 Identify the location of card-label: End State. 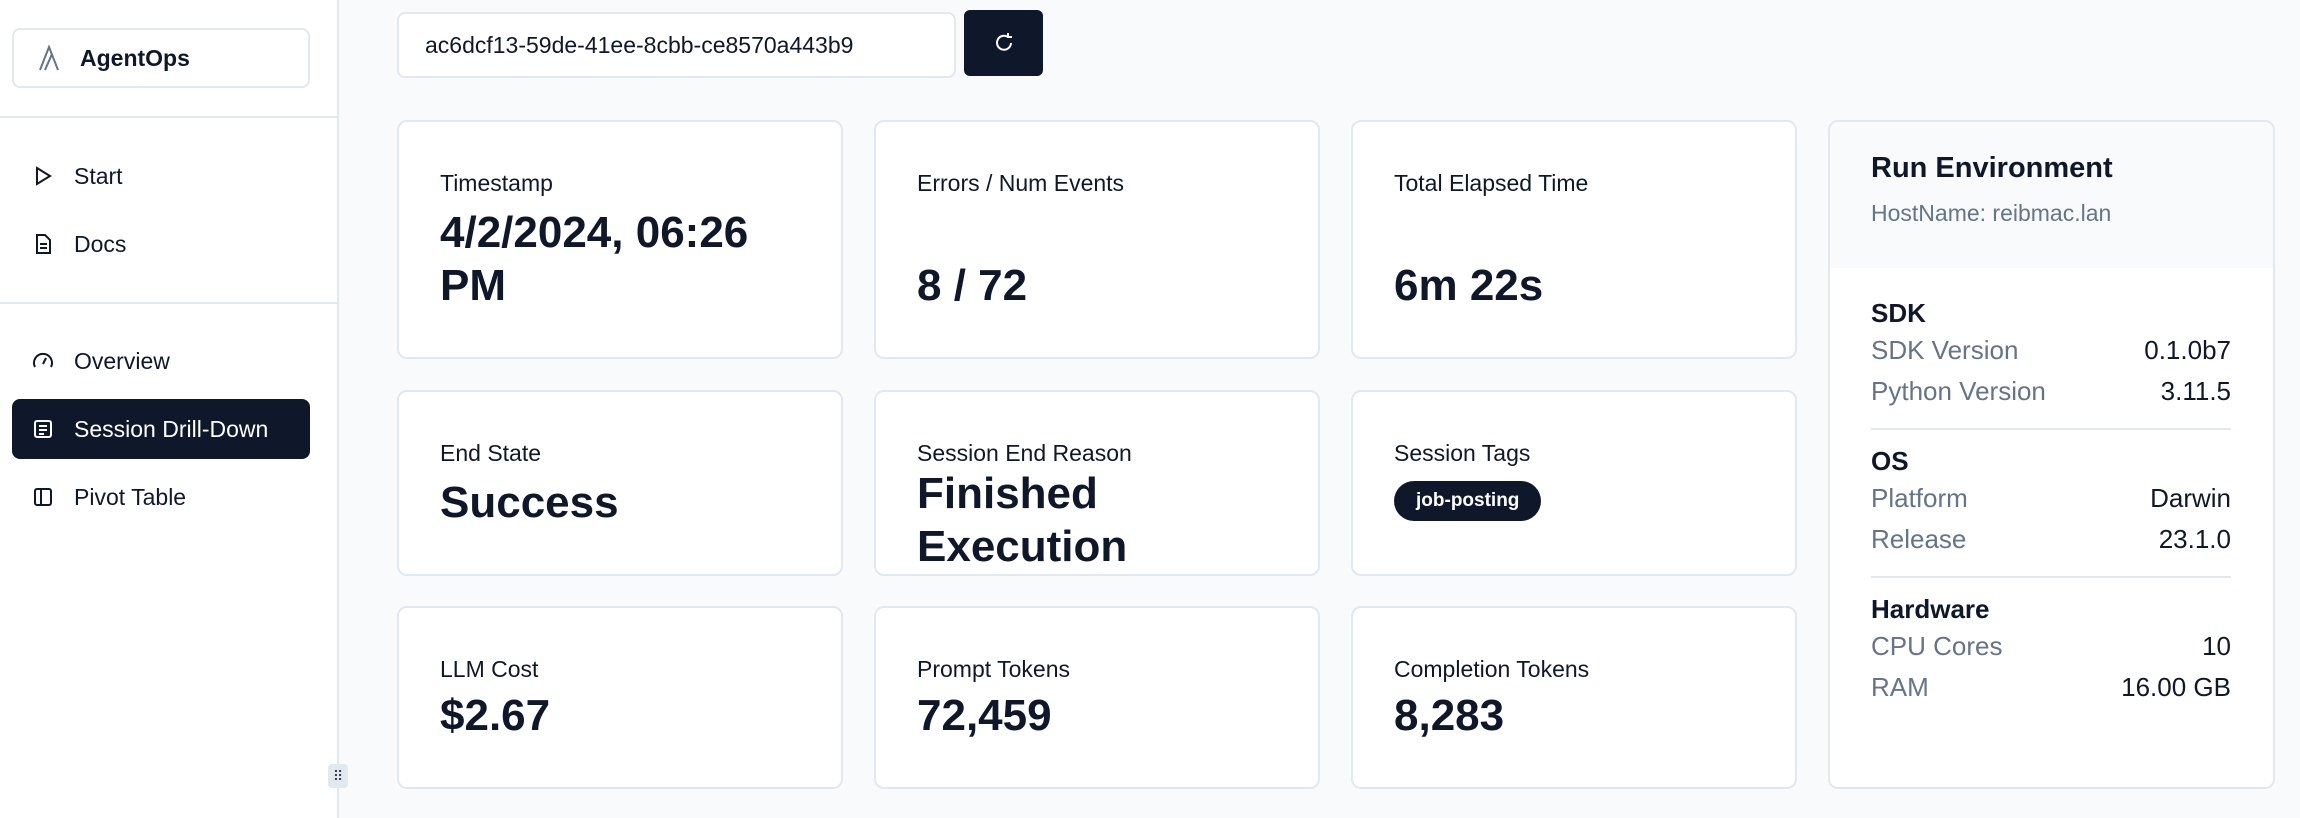
(491, 453).